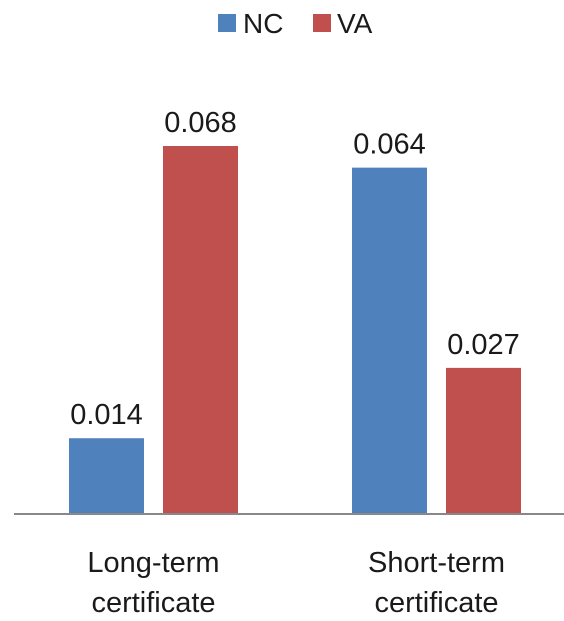  Describe the element at coordinates (483, 345) in the screenshot. I see `data-label-va-1: 0.027` at that location.